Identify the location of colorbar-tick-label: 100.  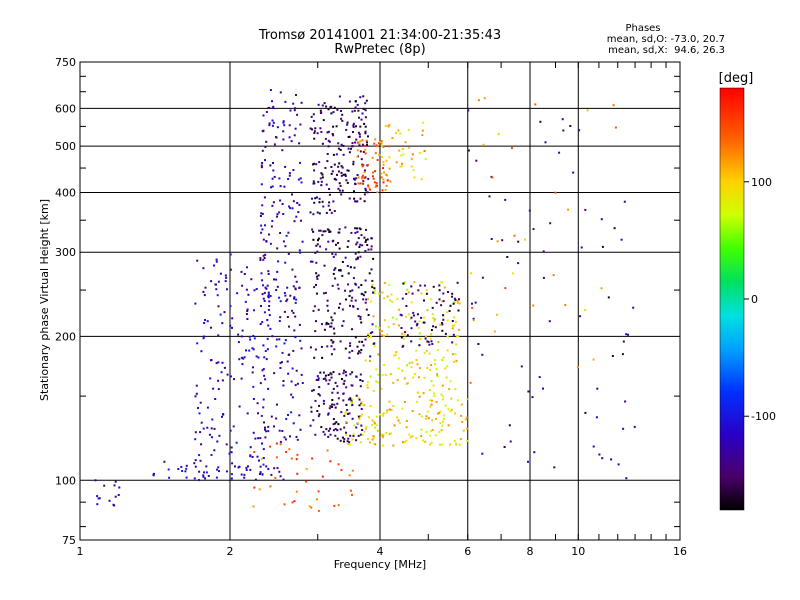
(761, 182).